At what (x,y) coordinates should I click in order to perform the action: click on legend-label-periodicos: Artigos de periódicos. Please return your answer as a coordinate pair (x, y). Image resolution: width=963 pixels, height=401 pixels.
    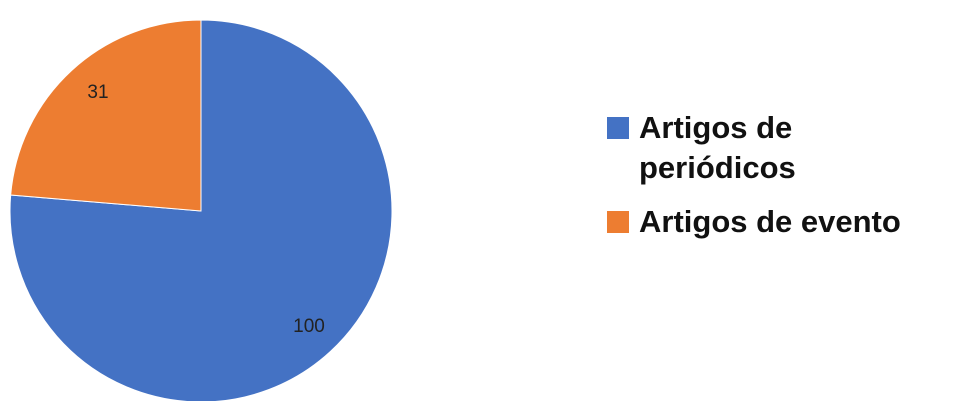
    Looking at the image, I should click on (717, 147).